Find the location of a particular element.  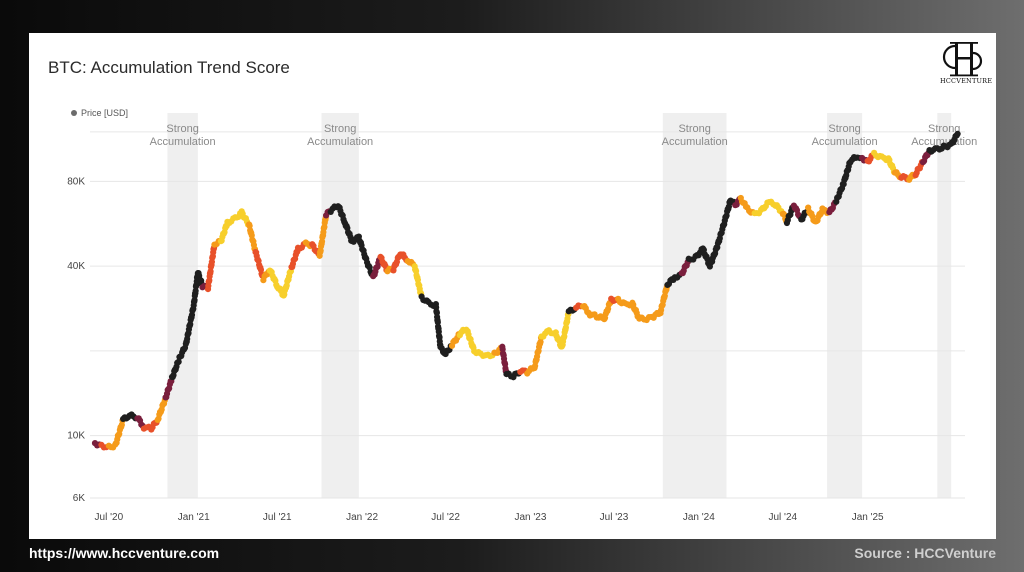

x-tick-label: Jan '24 is located at coordinates (699, 517).